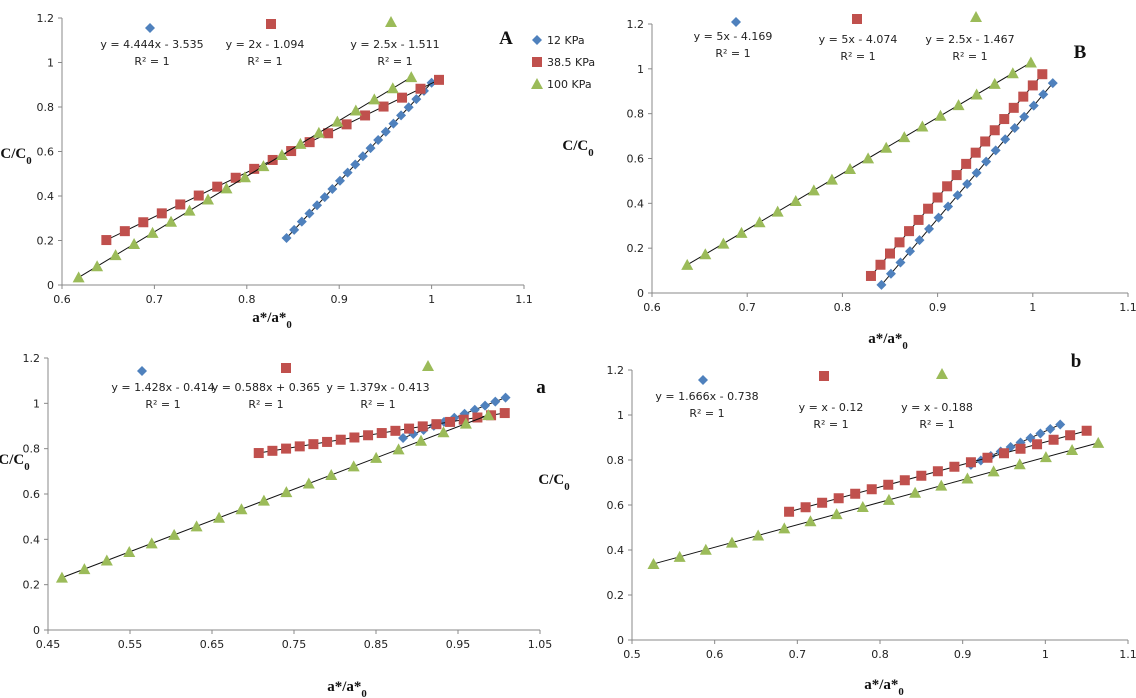  I want to click on trendline-equation: y = 5x - 4.169, so click(733, 36).